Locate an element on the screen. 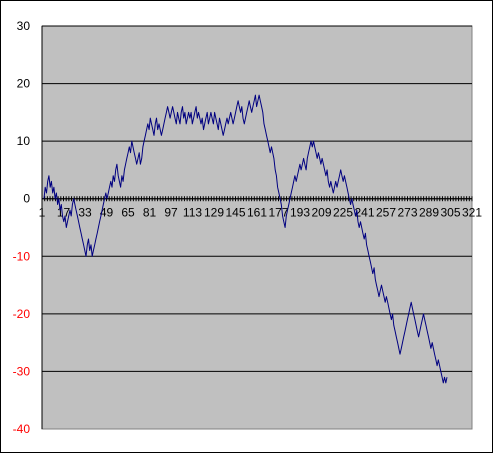 Image resolution: width=493 pixels, height=453 pixels. y-tick-label: -10 is located at coordinates (22, 256).